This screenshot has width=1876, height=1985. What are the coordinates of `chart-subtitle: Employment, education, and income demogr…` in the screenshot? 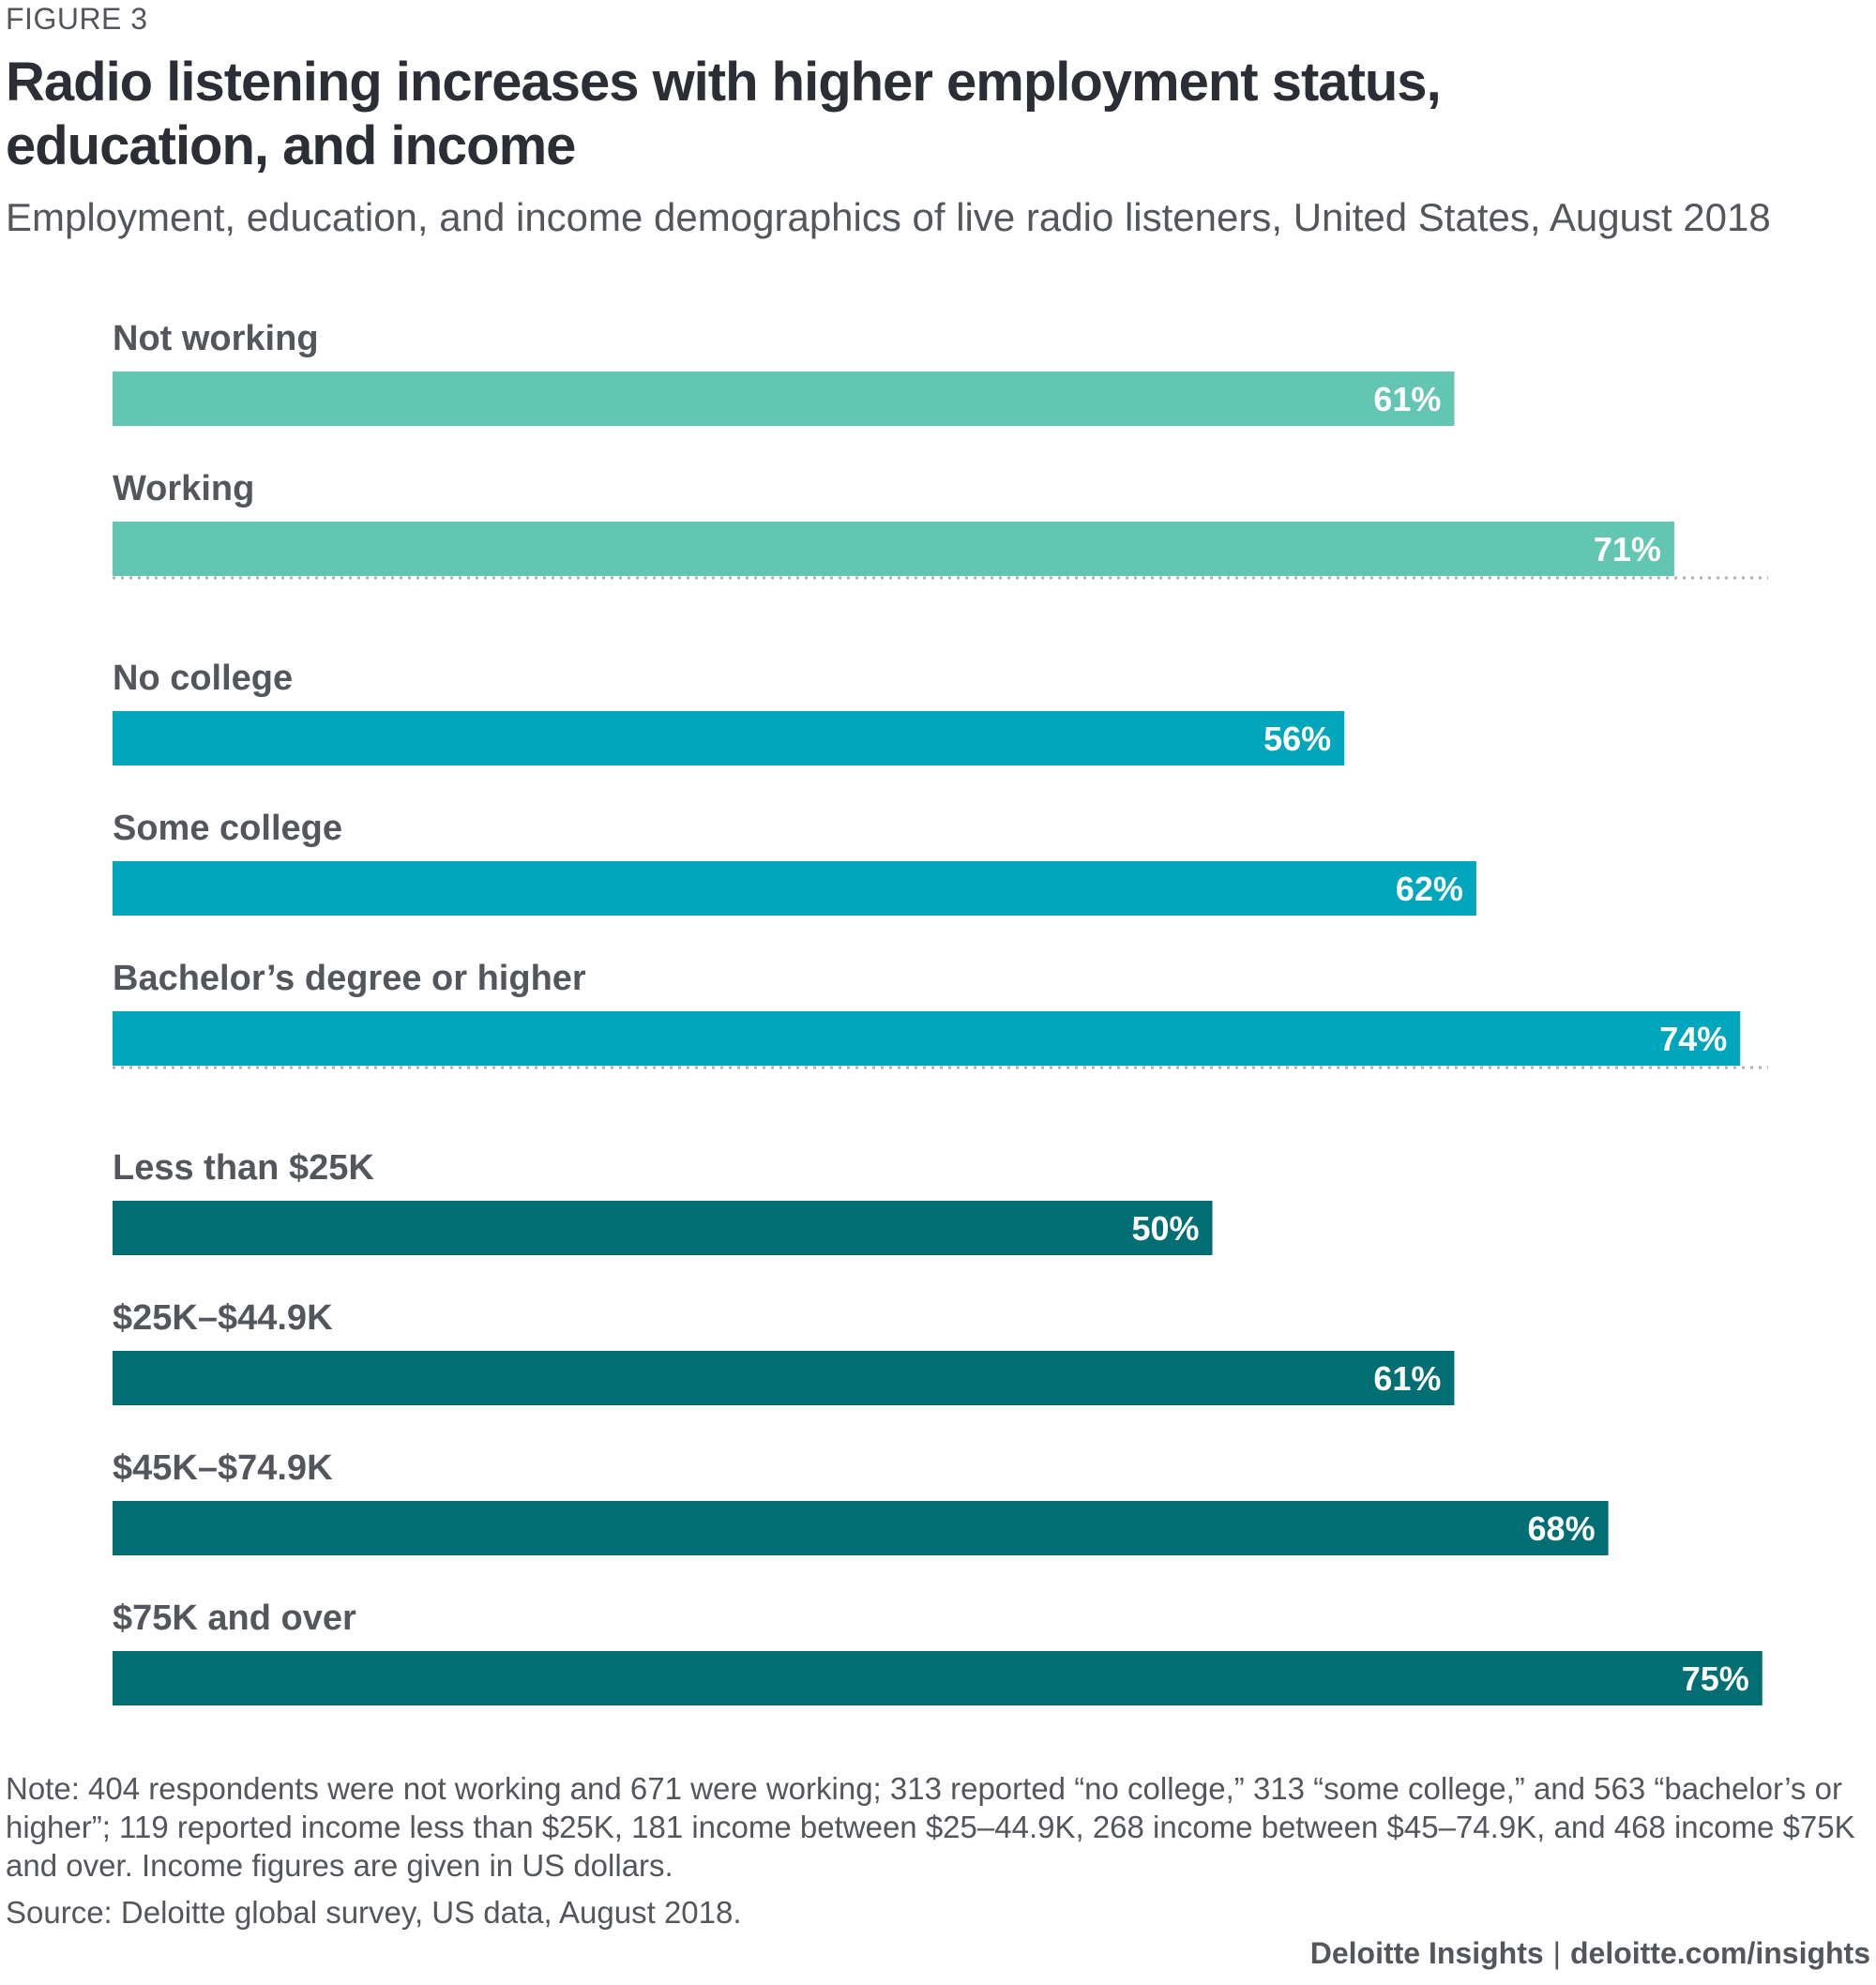 It's located at (888, 217).